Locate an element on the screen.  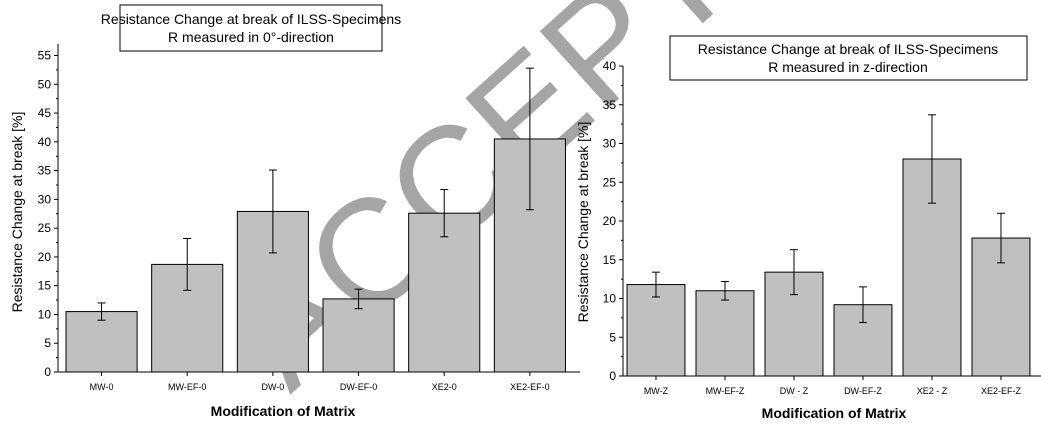
chart-0deg-y-tick-label: 45 is located at coordinates (45, 113).